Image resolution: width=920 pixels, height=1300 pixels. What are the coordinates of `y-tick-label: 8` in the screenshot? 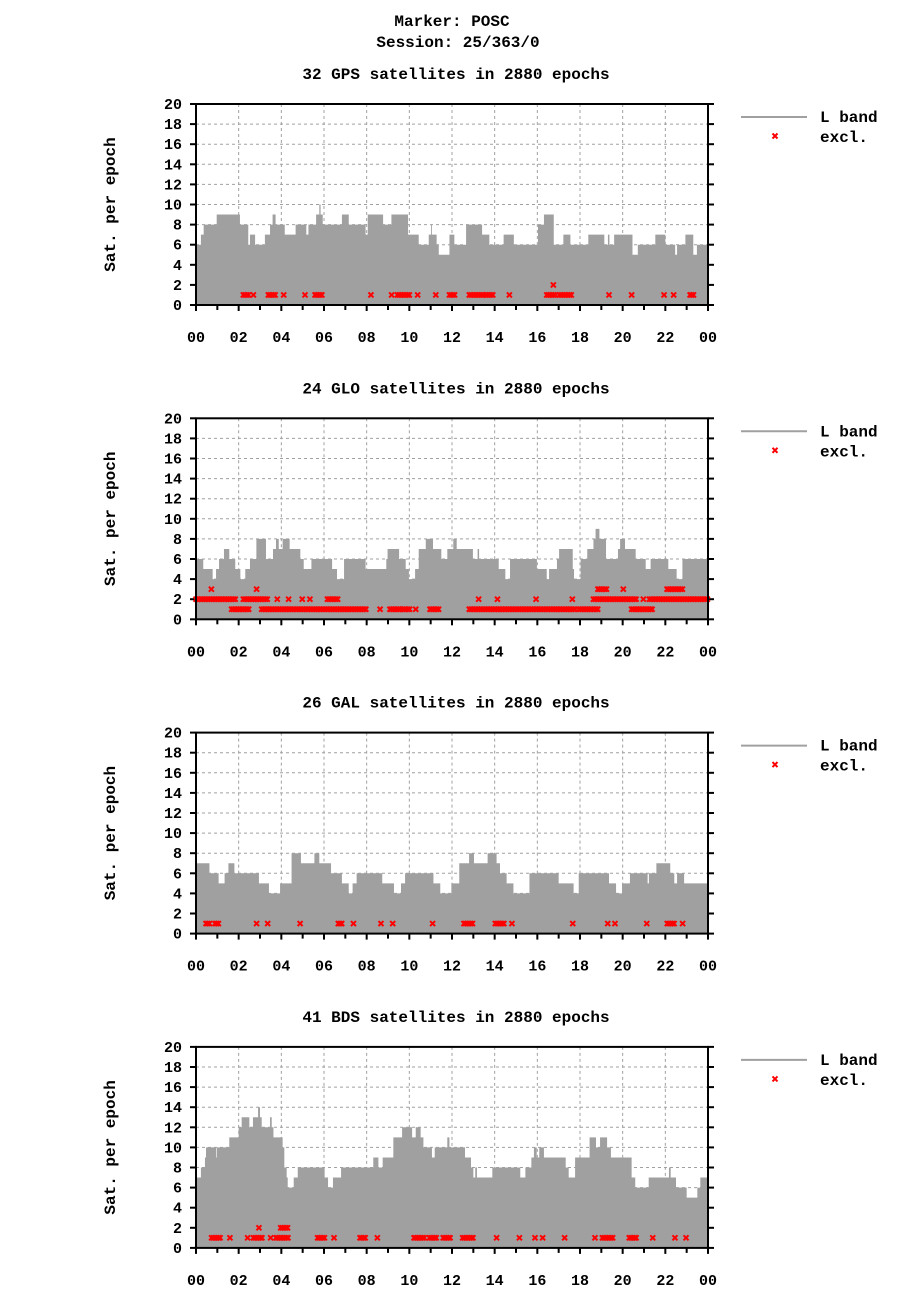 It's located at (177, 226).